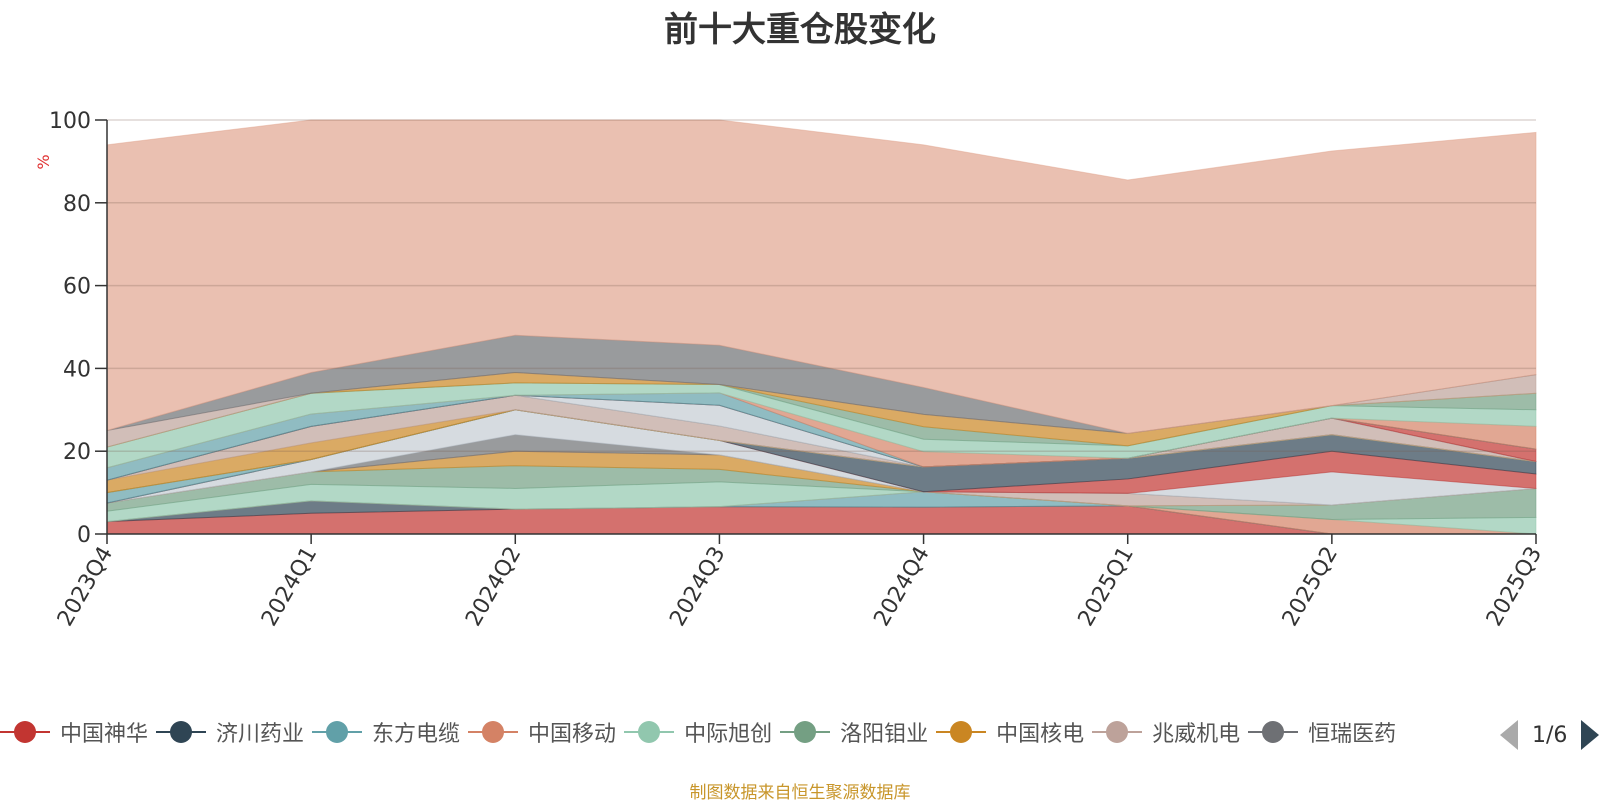  What do you see at coordinates (70, 121) in the screenshot?
I see `y-tick-label: 100` at bounding box center [70, 121].